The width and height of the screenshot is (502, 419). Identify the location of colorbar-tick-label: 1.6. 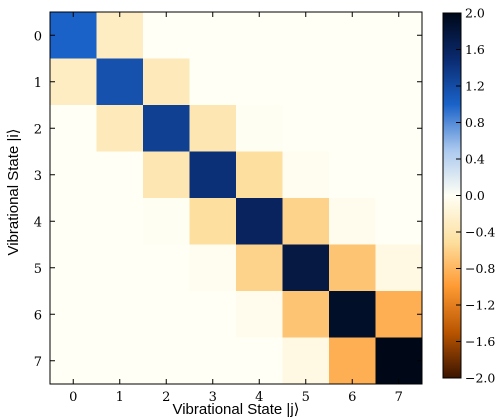
(475, 49).